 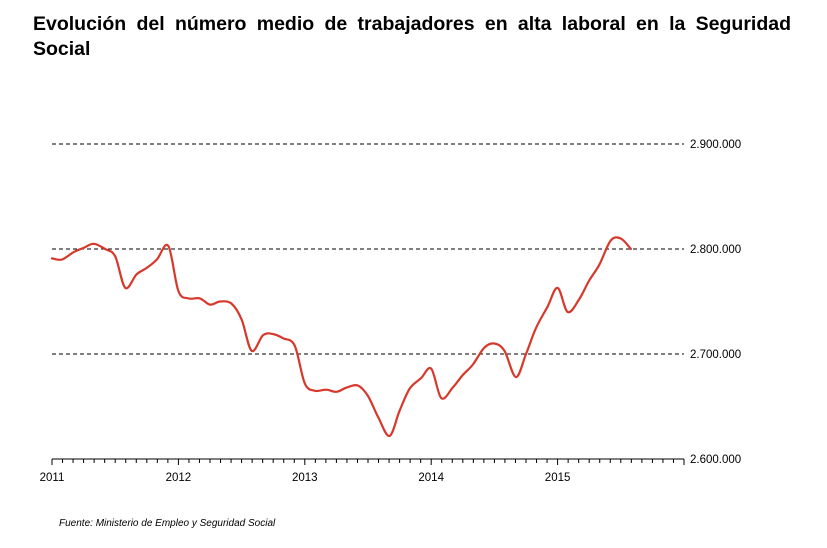 I want to click on y-axis-labels: 2.600.000 2.700.000 2.800.000 2.900.000, so click(x=715, y=302).